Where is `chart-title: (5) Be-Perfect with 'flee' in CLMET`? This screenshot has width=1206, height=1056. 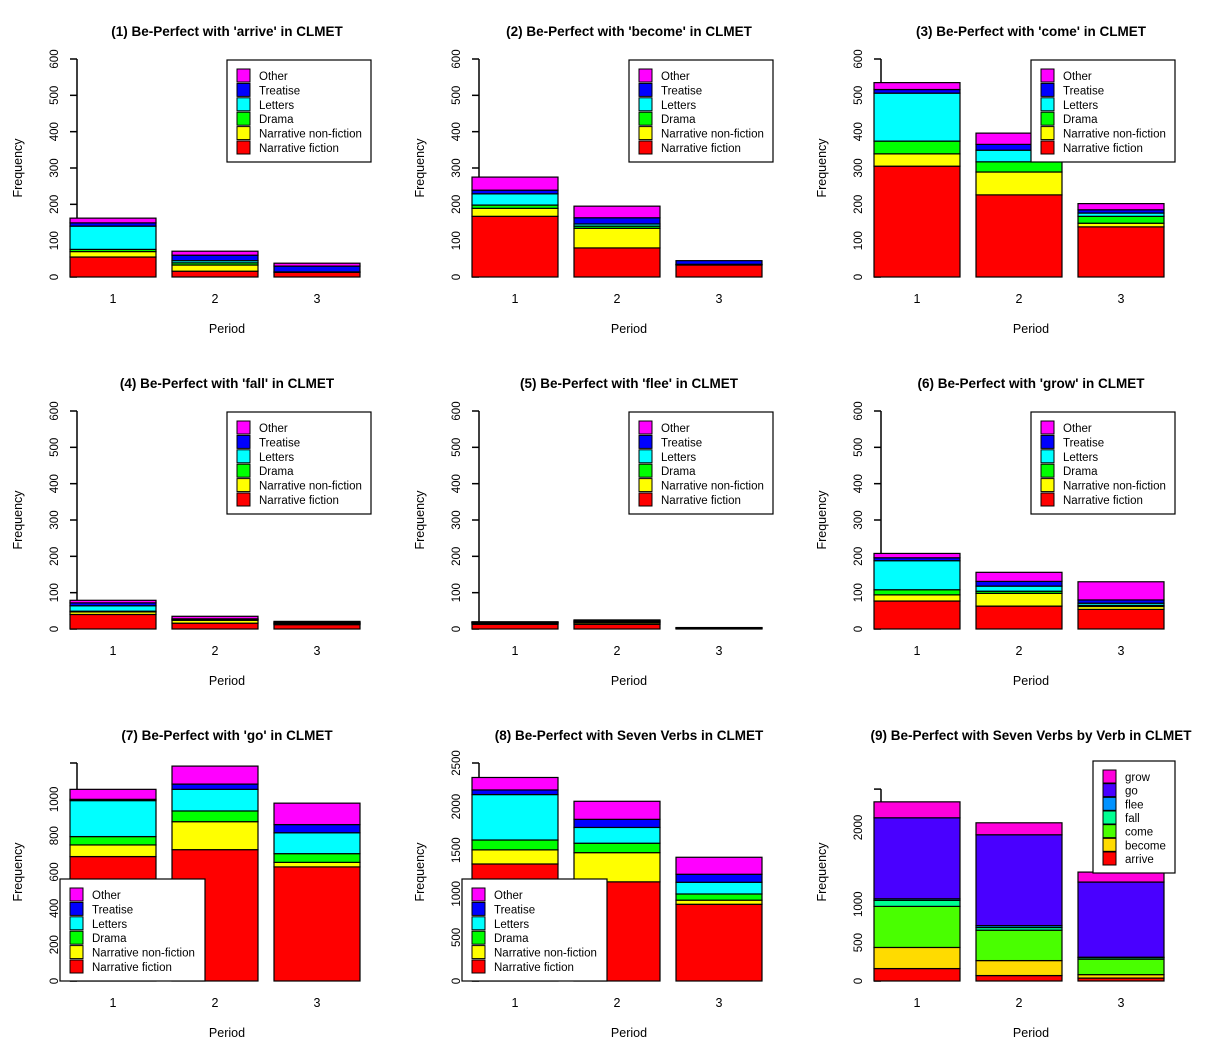 chart-title: (5) Be-Perfect with 'flee' in CLMET is located at coordinates (629, 383).